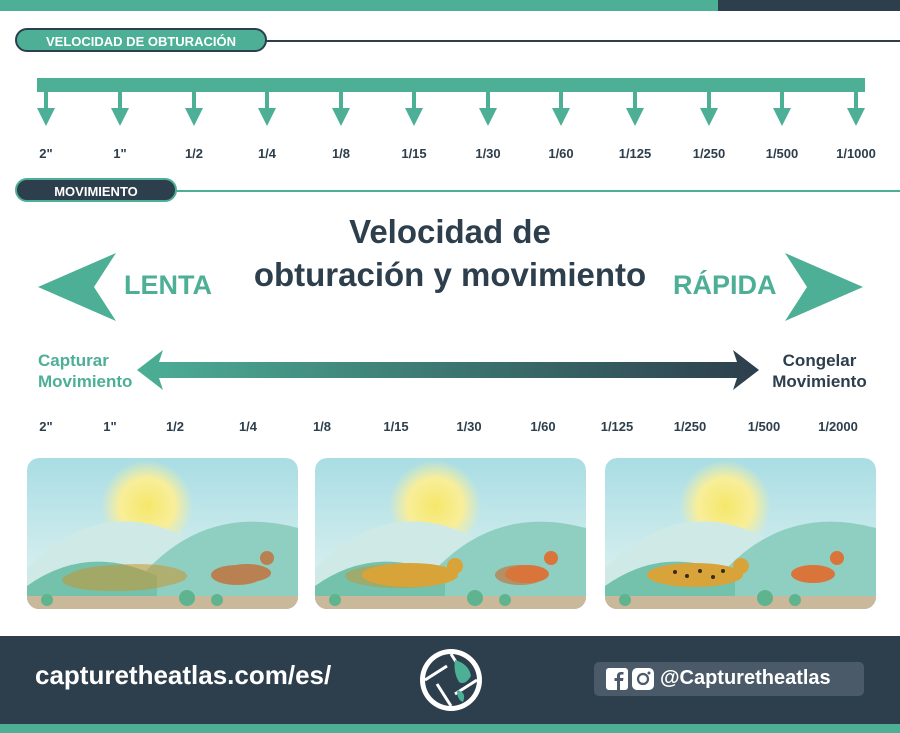 The width and height of the screenshot is (900, 733). I want to click on movement-pill: MOVIMIENTO, so click(96, 190).